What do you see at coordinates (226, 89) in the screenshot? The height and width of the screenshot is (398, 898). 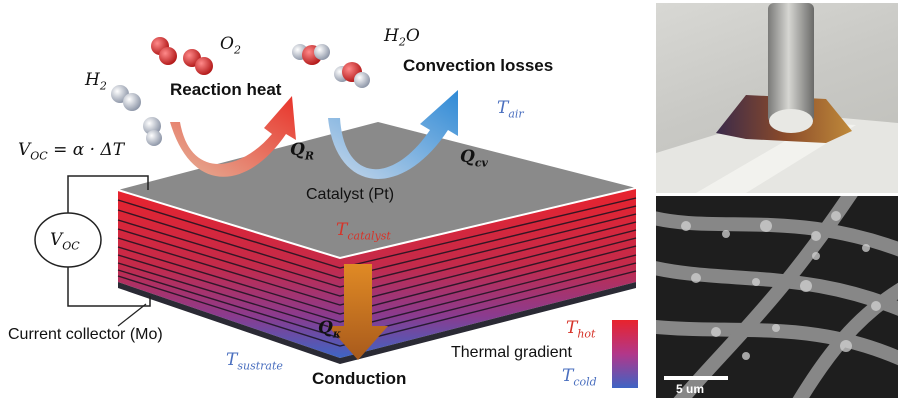 I see `label-reaction-heat: Reaction heat` at bounding box center [226, 89].